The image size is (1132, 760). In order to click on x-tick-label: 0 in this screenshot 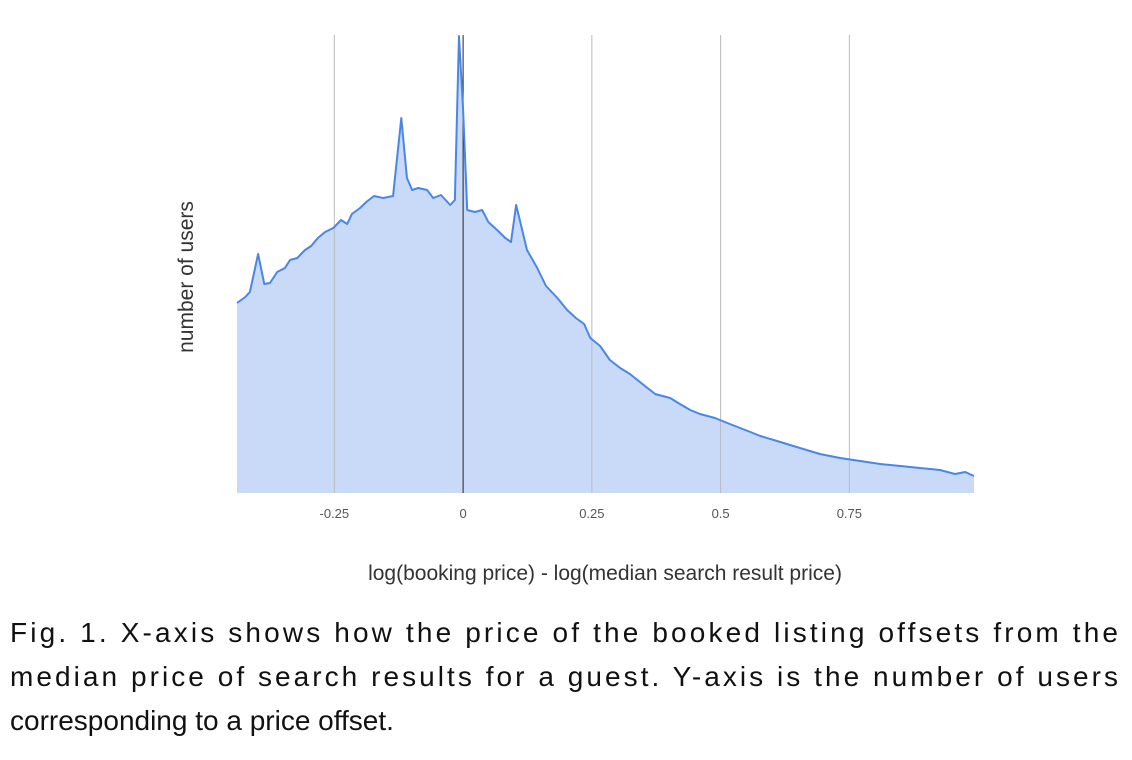, I will do `click(462, 513)`.